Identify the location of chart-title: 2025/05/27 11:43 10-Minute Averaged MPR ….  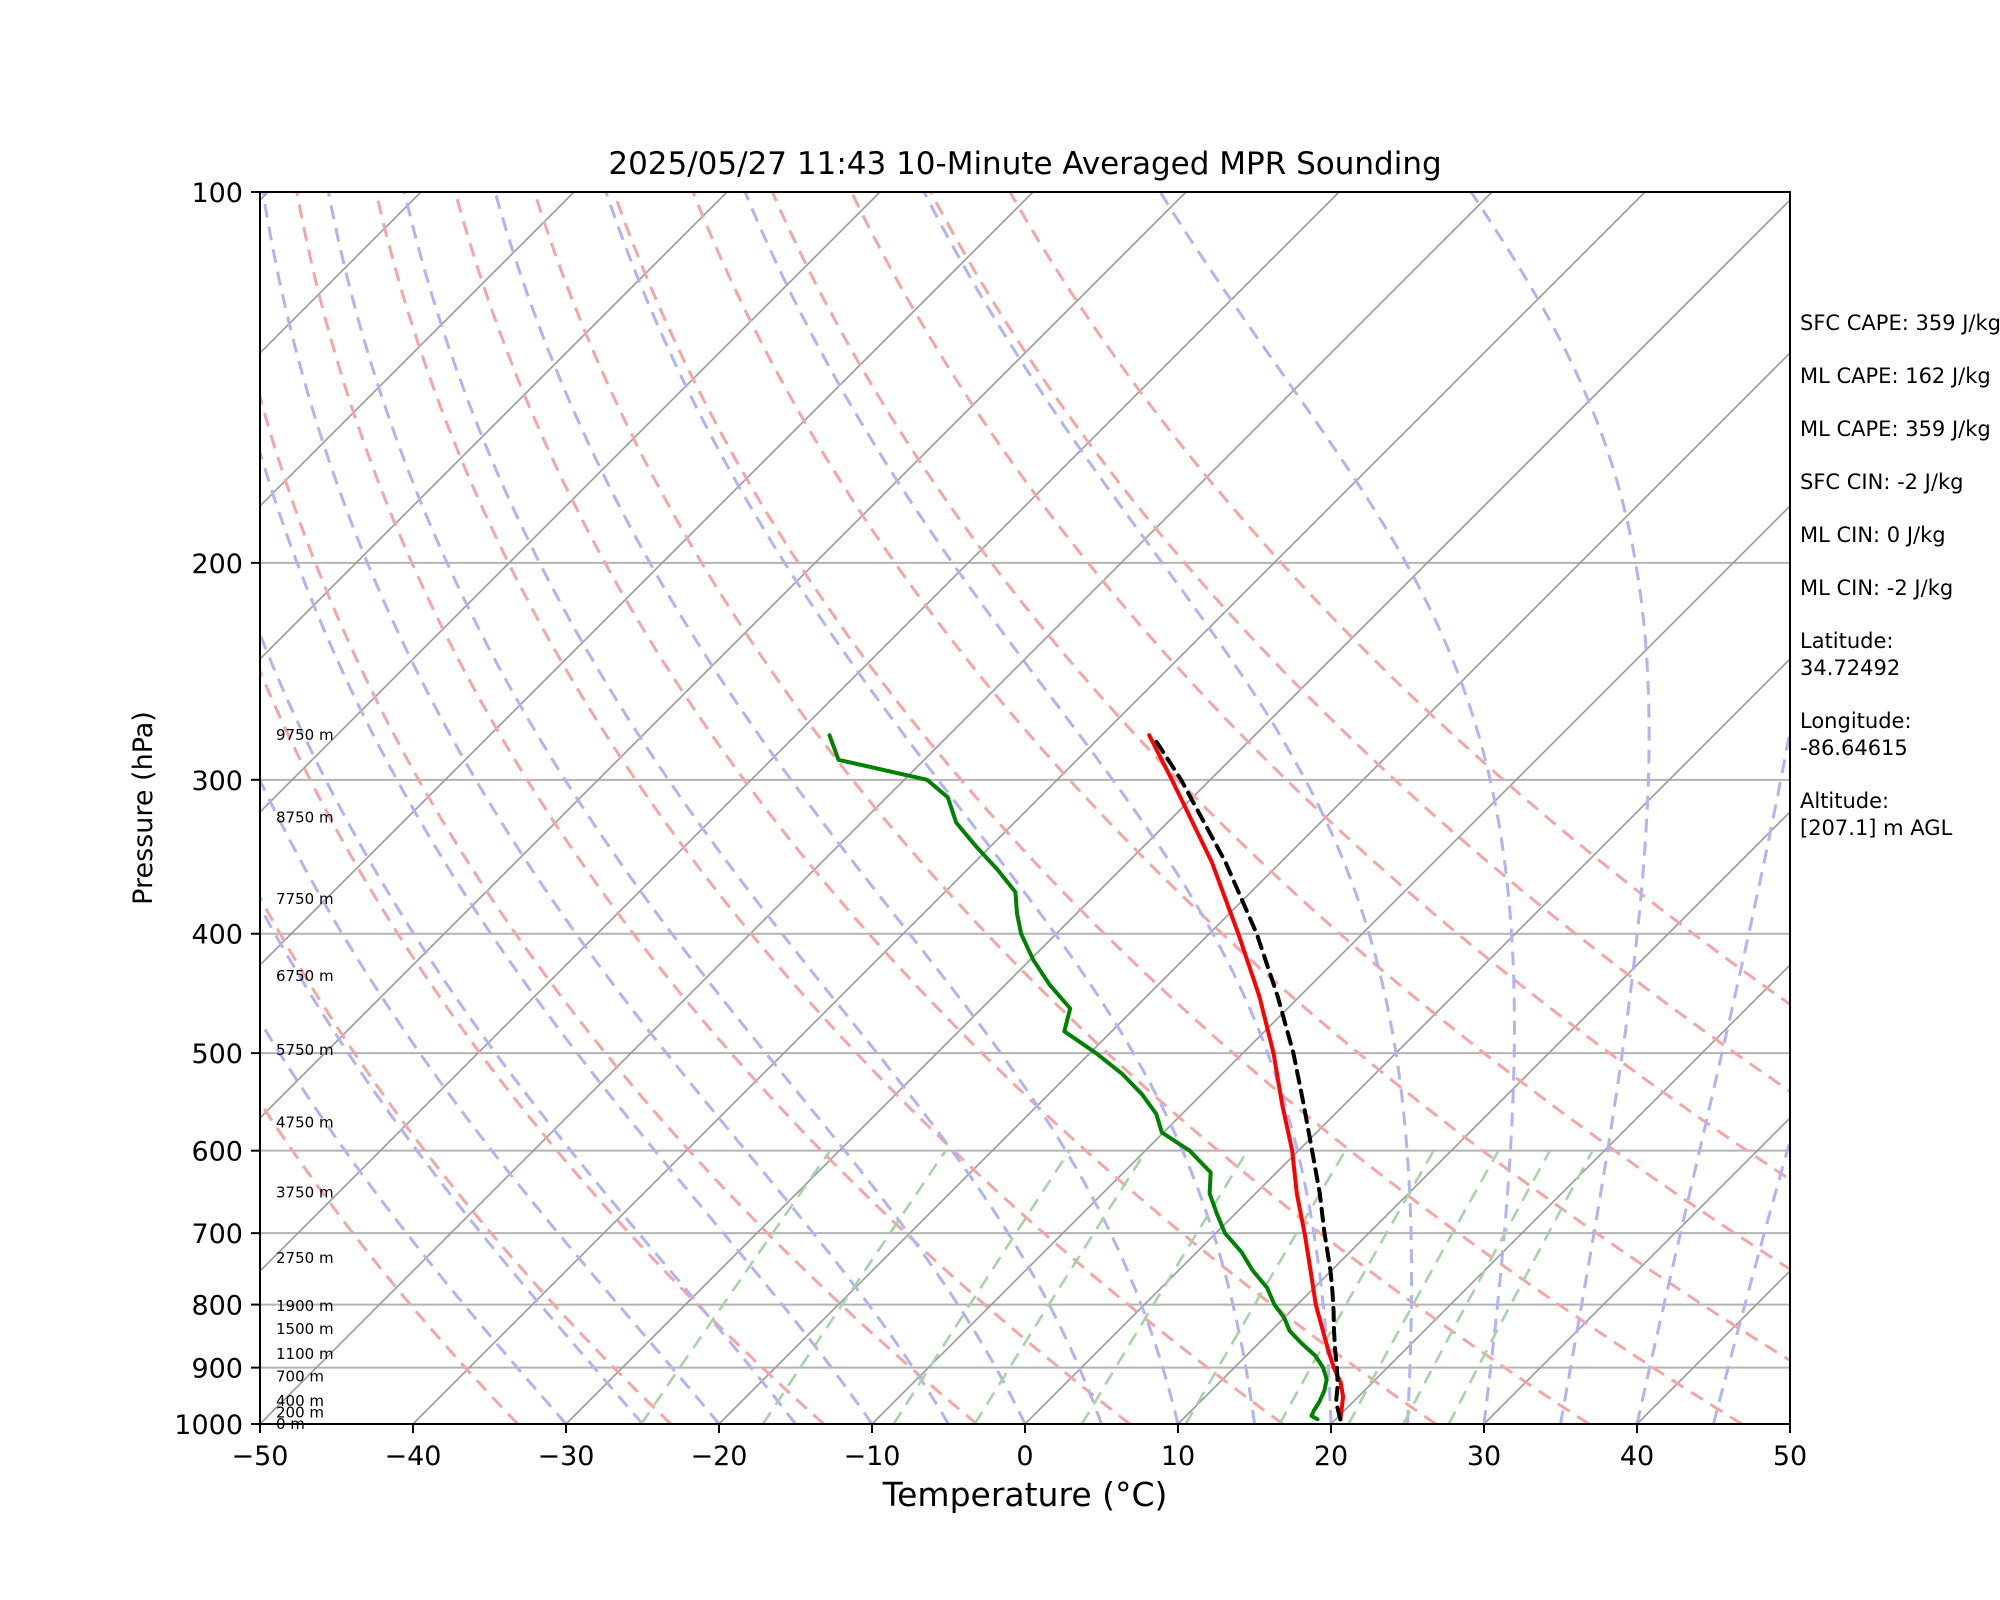
(1024, 164).